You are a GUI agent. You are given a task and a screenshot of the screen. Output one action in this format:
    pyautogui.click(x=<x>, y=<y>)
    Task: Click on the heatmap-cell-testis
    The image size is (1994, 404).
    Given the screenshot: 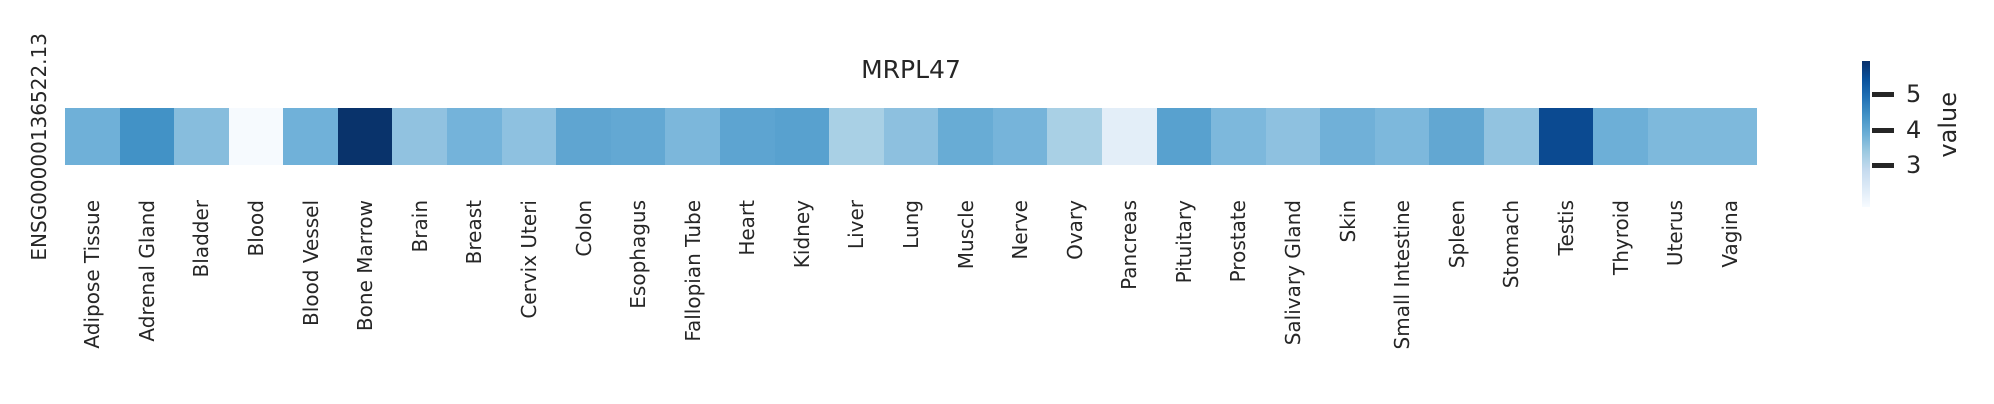 What is the action you would take?
    pyautogui.click(x=1566, y=136)
    